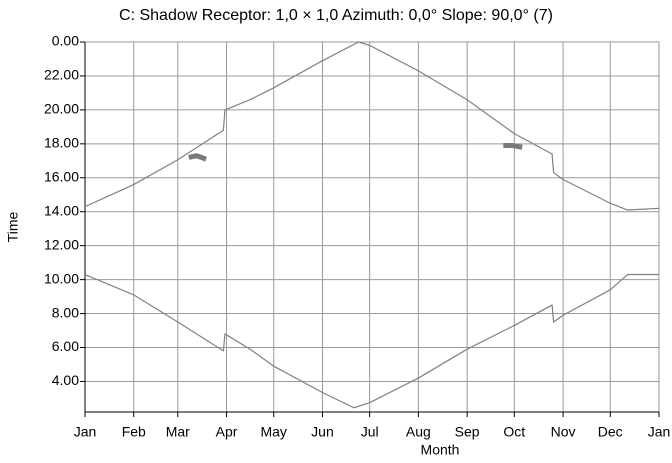 This screenshot has height=463, width=672. What do you see at coordinates (61, 244) in the screenshot?
I see `y-tick-label: 12.00` at bounding box center [61, 244].